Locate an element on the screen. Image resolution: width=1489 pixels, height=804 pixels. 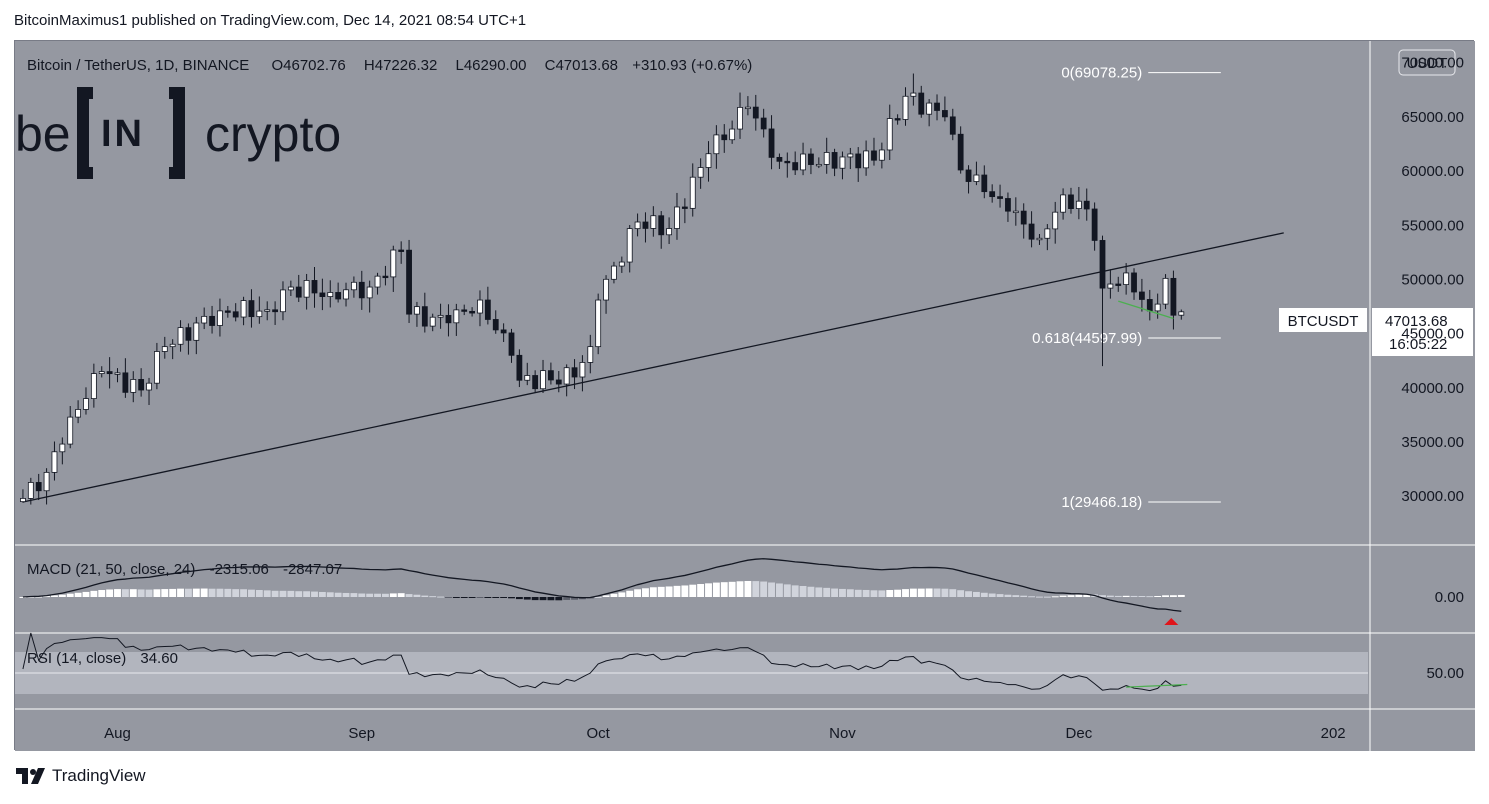
rsi-line is located at coordinates (602, 662).